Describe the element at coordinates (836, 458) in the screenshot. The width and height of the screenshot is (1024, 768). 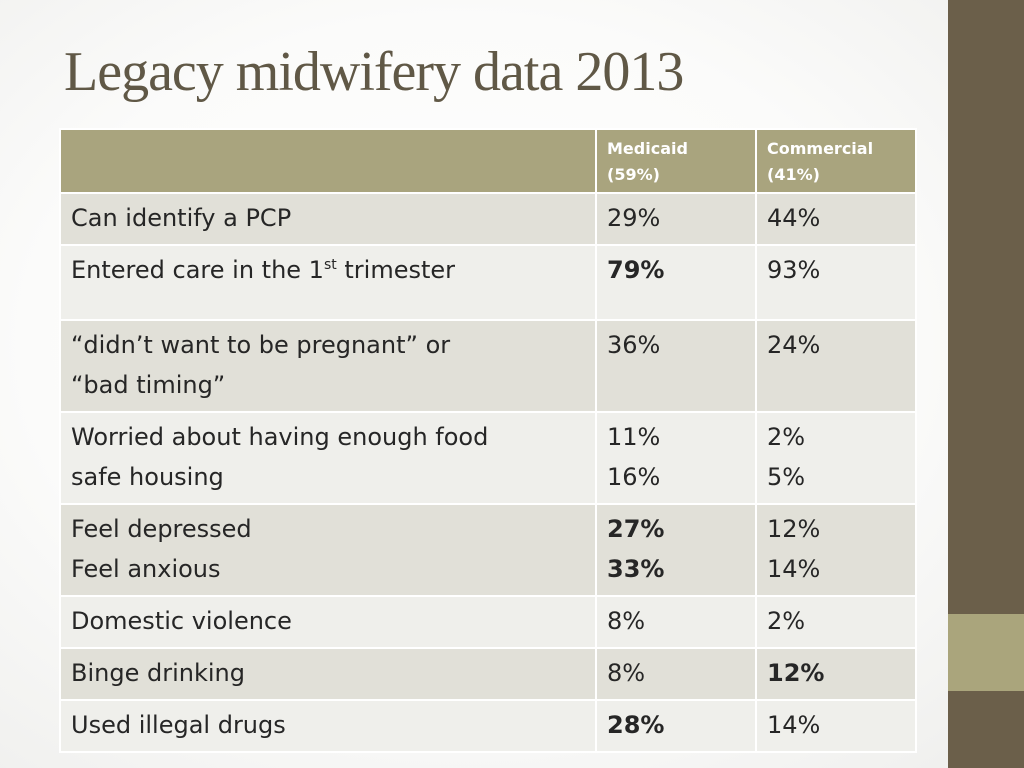
I see `commercial-cell: 2% 5%` at that location.